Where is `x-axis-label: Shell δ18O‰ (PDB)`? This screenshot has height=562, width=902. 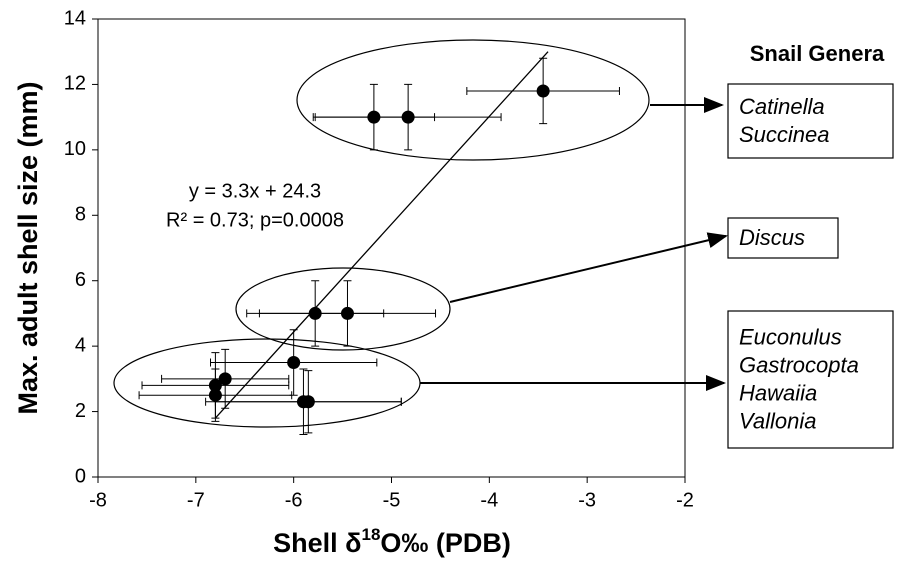
x-axis-label: Shell δ18O‰ (PDB) is located at coordinates (392, 541).